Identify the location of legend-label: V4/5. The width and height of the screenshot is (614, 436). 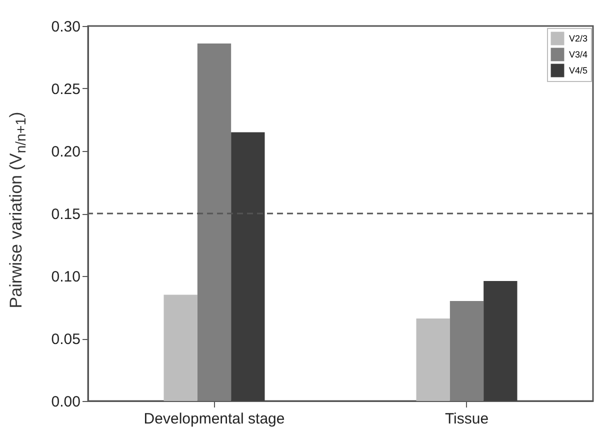
(578, 71).